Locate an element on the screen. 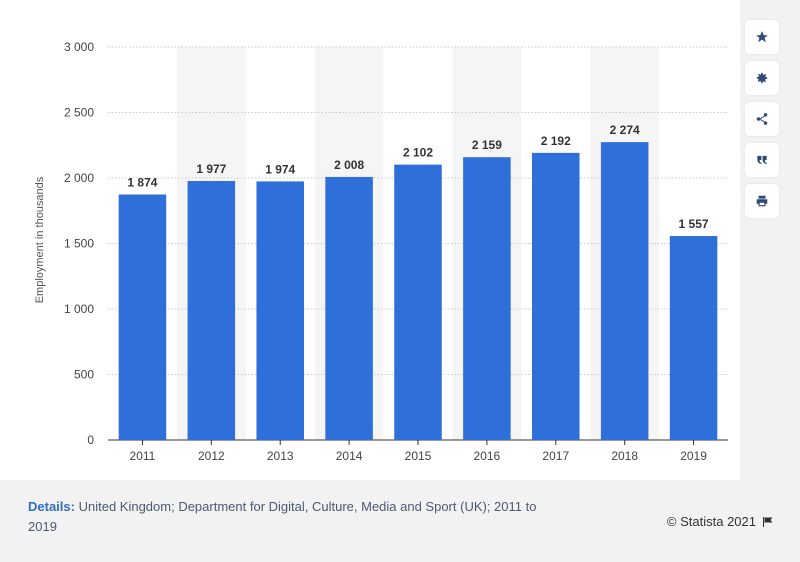 This screenshot has height=562, width=800. y-tick-label: 1 000 is located at coordinates (79, 309).